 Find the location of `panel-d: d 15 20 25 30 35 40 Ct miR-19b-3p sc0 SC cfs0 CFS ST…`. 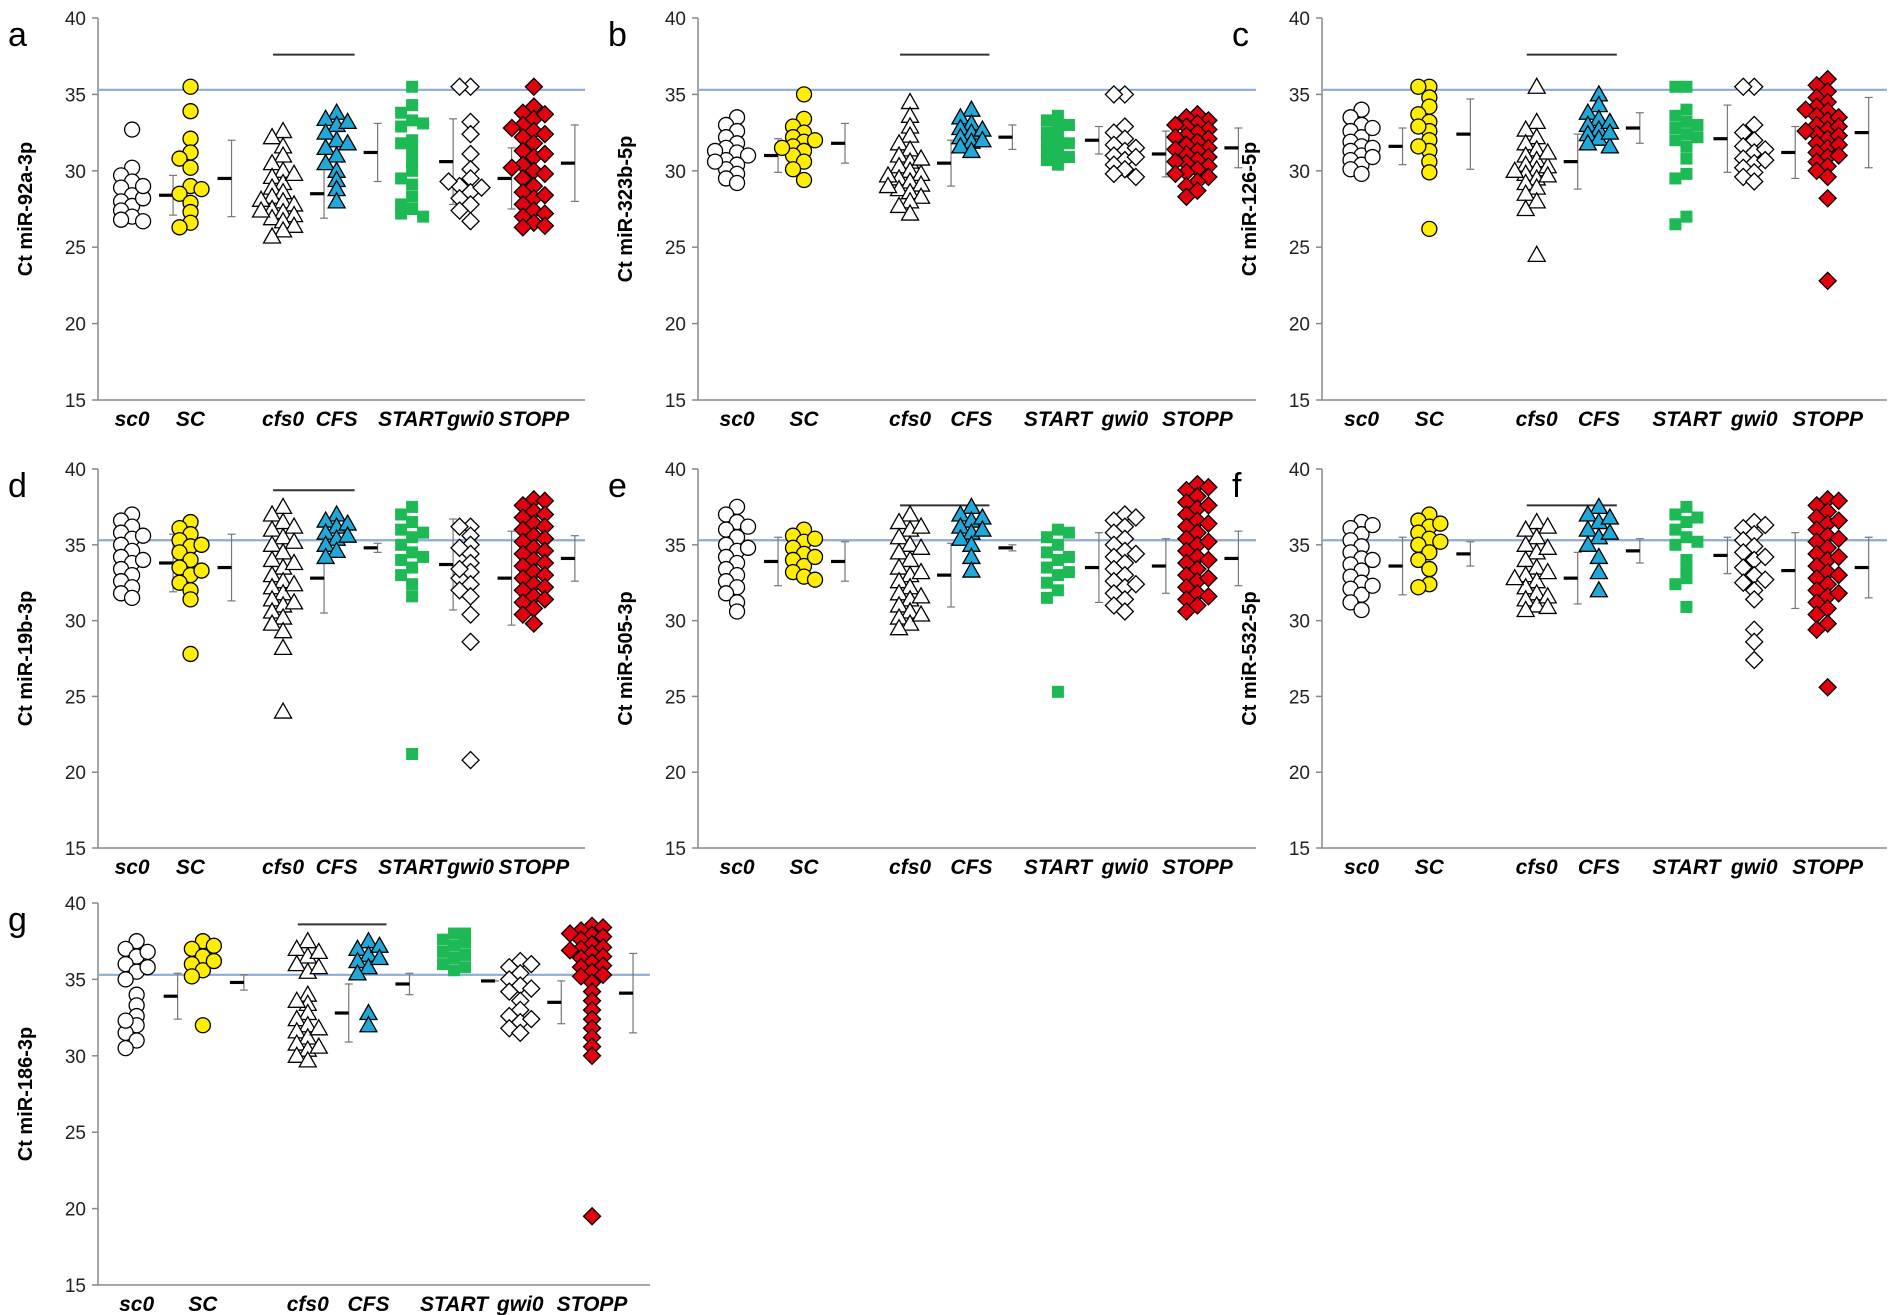

panel-d: d 15 20 25 30 35 40 Ct miR-19b-3p sc0 SC cfs0 CFS ST… is located at coordinates (296, 669).